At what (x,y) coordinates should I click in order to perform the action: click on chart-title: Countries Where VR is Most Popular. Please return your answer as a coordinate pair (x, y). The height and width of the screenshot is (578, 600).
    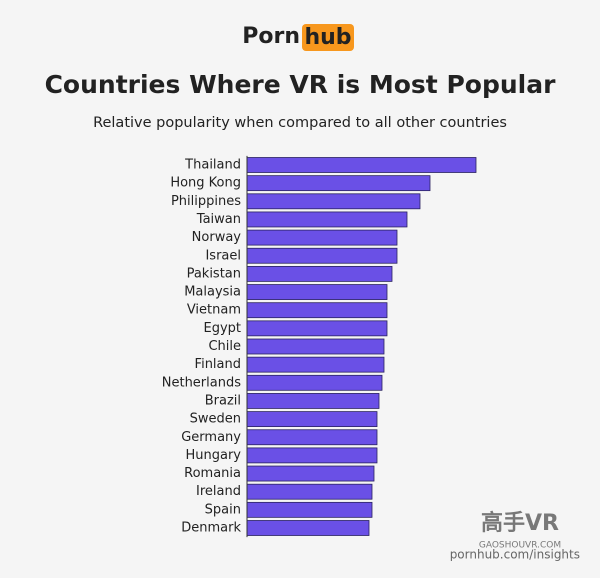
    Looking at the image, I should click on (300, 84).